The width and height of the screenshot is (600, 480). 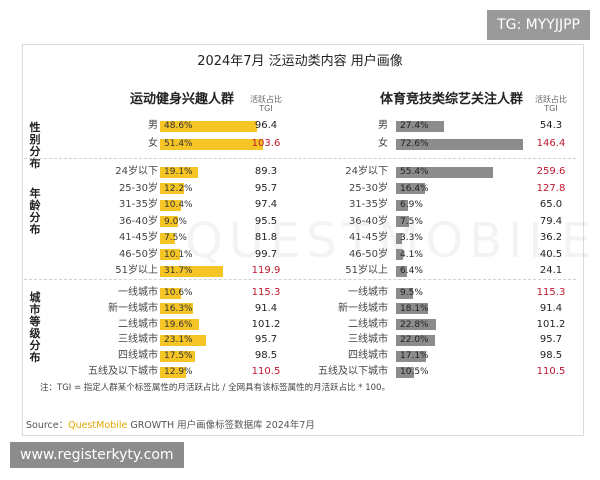 I want to click on left-bar-value-label: 12.2%, so click(x=178, y=188).